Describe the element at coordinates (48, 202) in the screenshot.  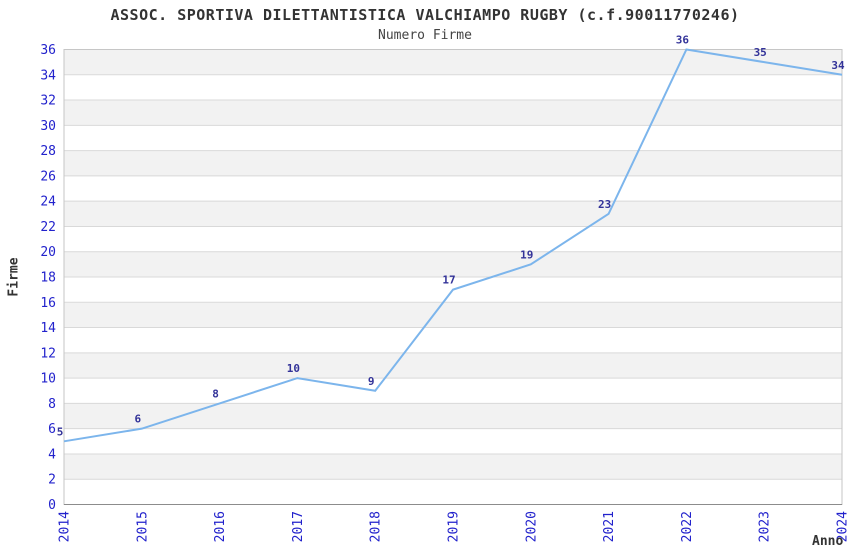
I see `y-tick-label: 24` at that location.